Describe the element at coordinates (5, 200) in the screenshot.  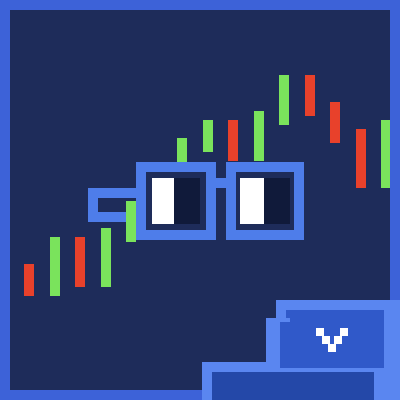
I see `frame-left` at that location.